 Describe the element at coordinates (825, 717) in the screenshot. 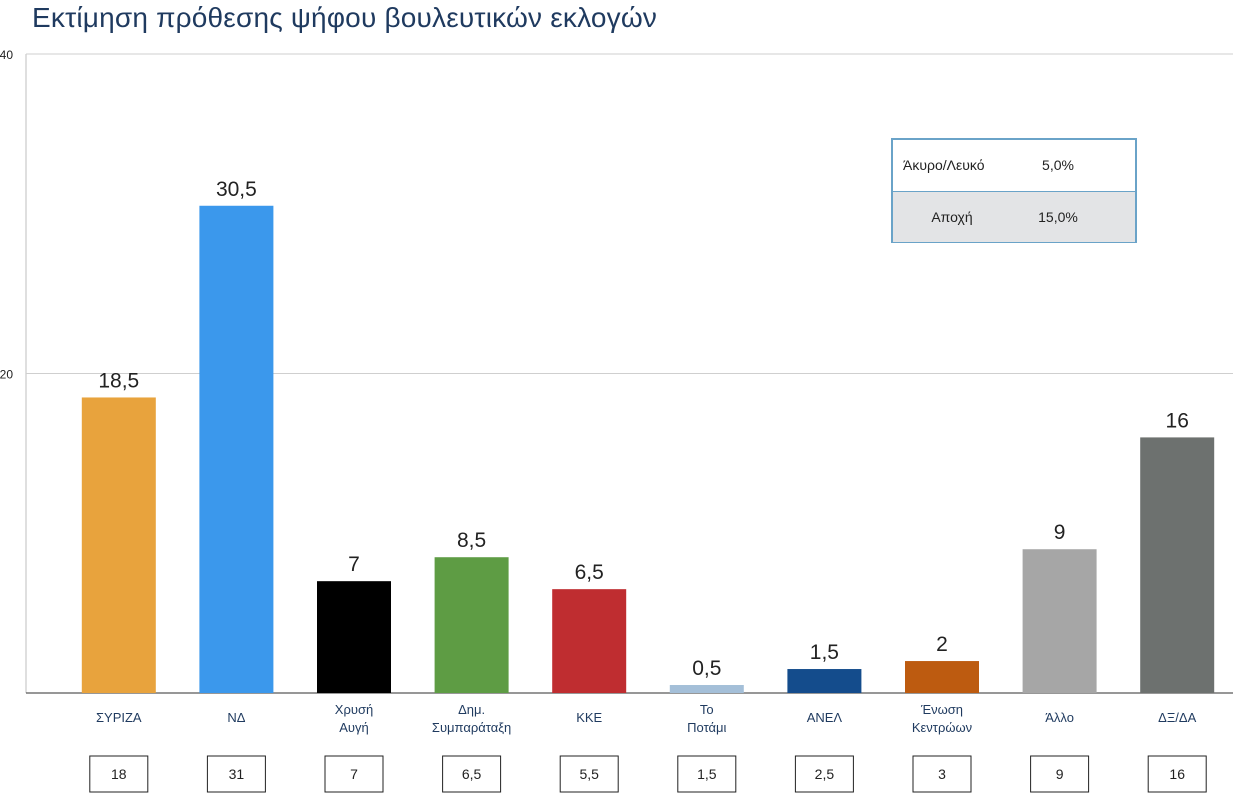

I see `category-label: ΑΝΕΛ` at that location.